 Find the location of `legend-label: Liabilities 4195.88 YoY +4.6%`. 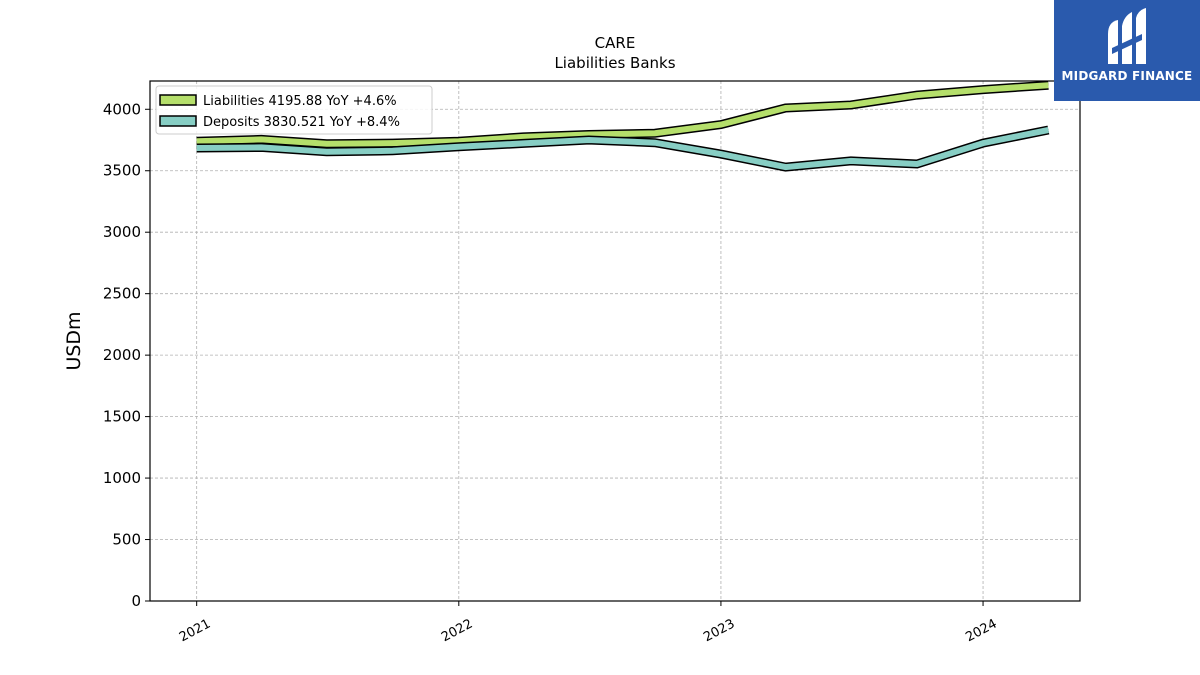

legend-label: Liabilities 4195.88 YoY +4.6% is located at coordinates (300, 101).